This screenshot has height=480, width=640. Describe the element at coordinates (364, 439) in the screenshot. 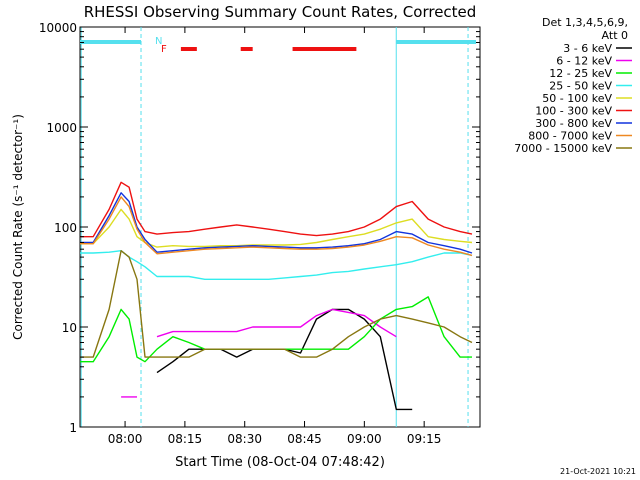

I see `x-tick-label: 09:00` at that location.